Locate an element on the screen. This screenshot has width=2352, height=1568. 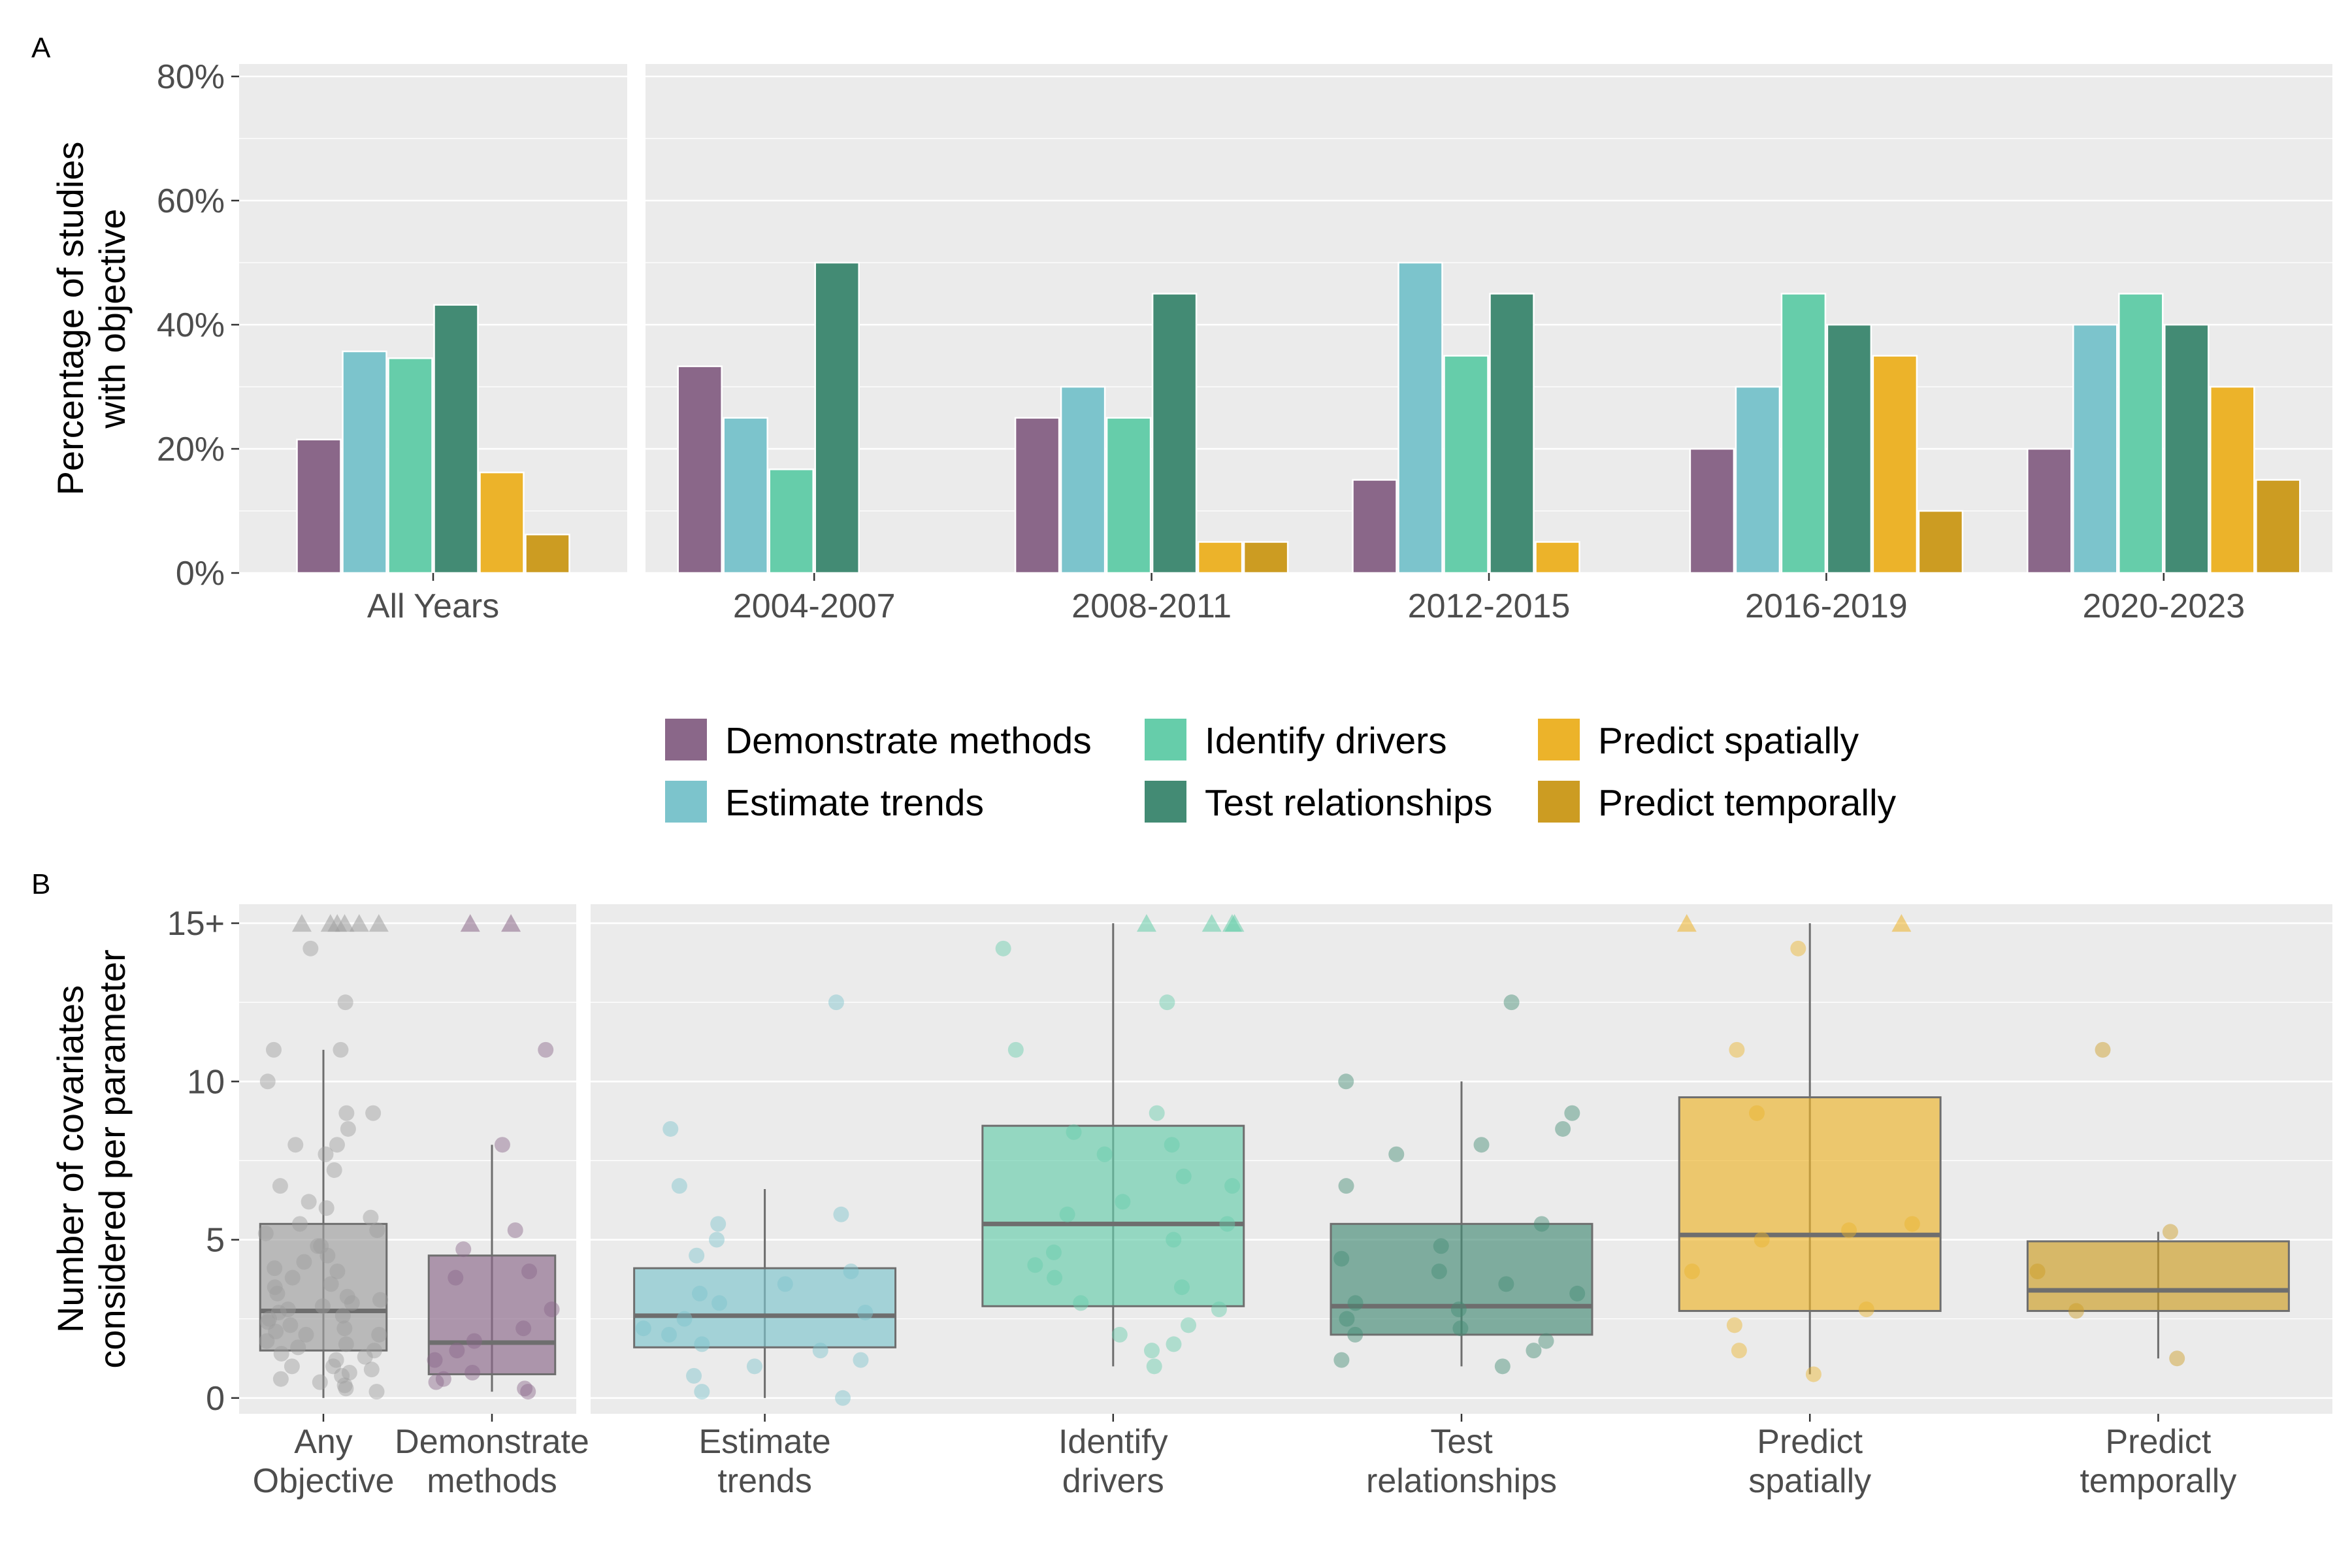
panel-a-y-tick-label: 60% is located at coordinates (191, 201).